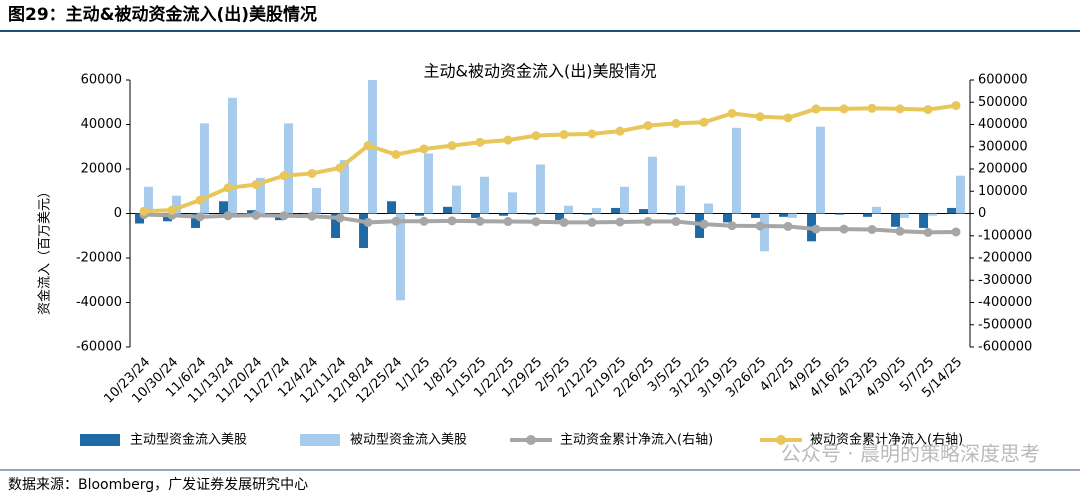  Describe the element at coordinates (99, 258) in the screenshot. I see `y-tick-label: -20000` at that location.